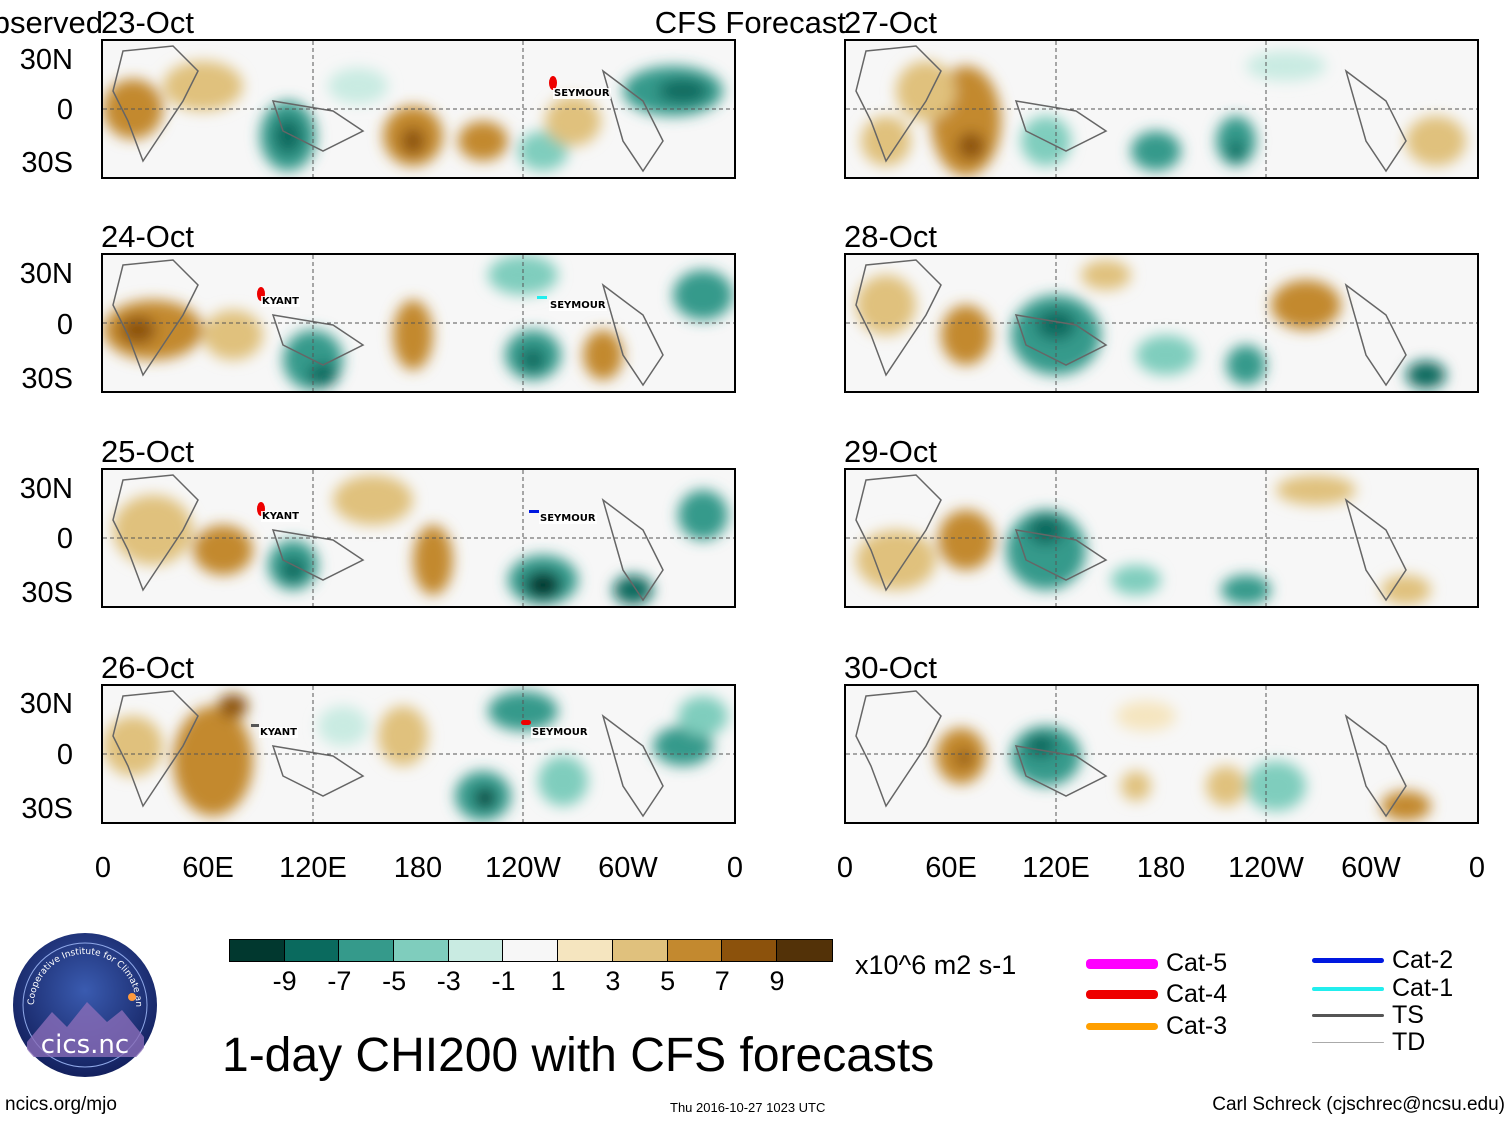 The width and height of the screenshot is (1510, 1121). What do you see at coordinates (394, 981) in the screenshot?
I see `colorbar-tick-label: -5` at bounding box center [394, 981].